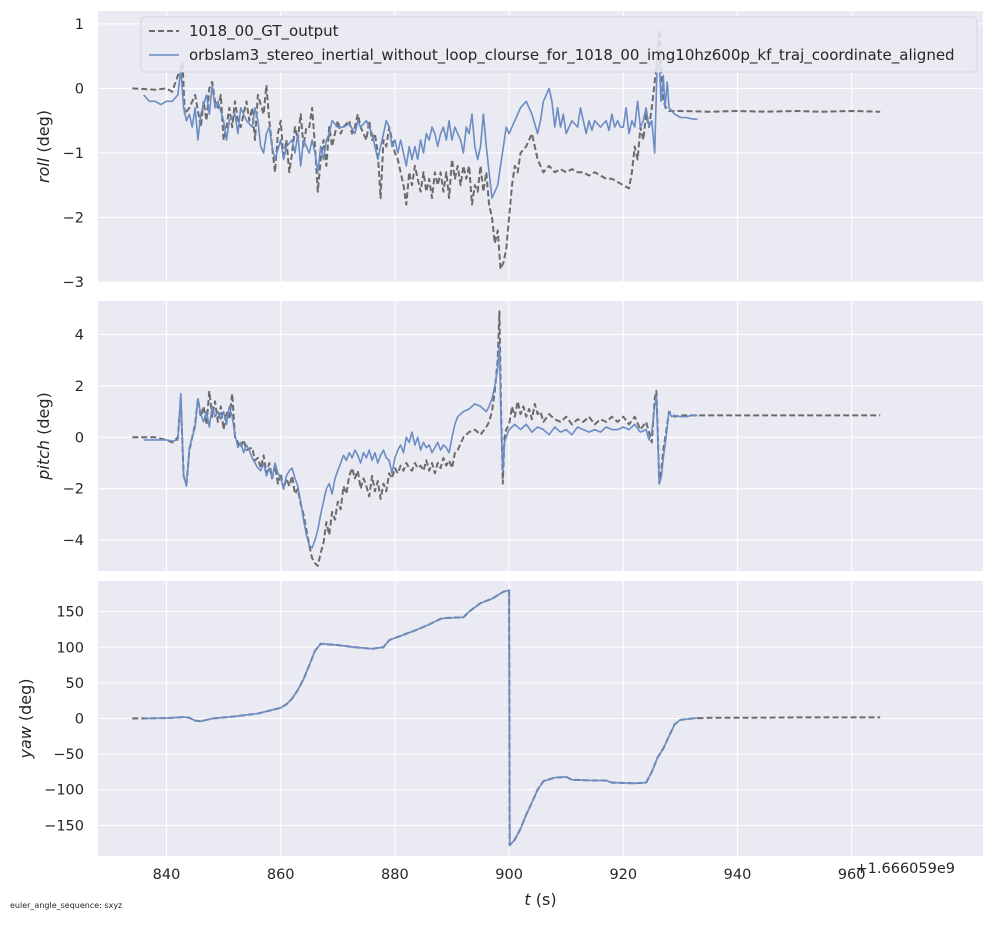  I want to click on x-tick-label: 840, so click(167, 875).